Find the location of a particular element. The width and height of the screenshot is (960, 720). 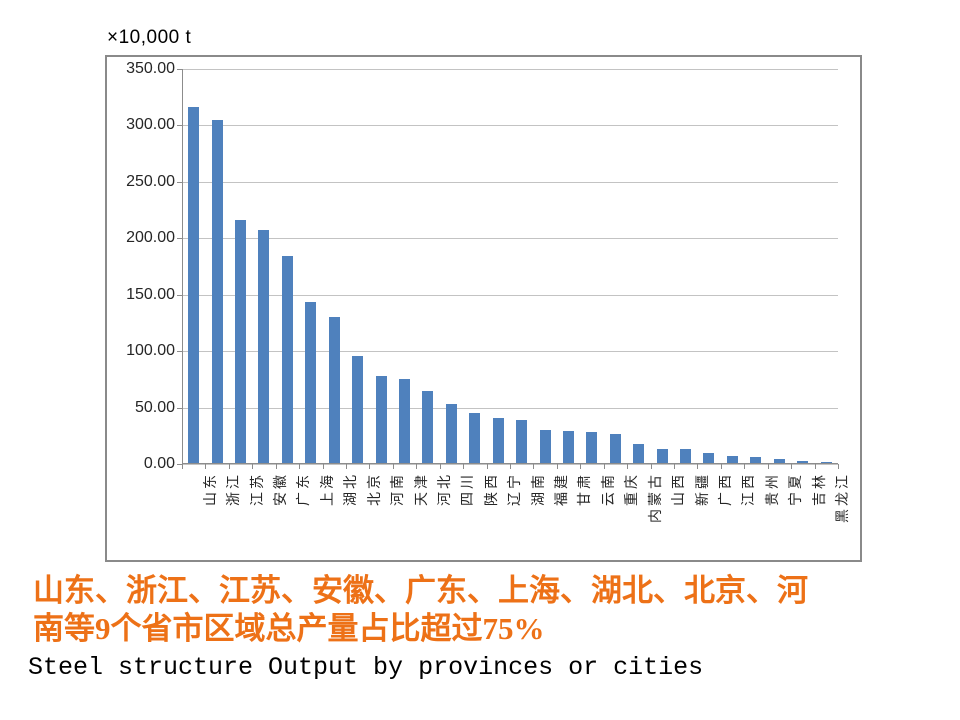

x-axis-label: 浙江 is located at coordinates (223, 517).